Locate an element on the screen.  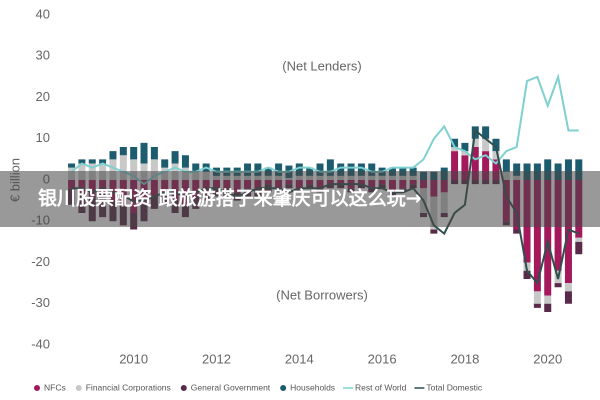
x-tick-label: 2018 is located at coordinates (464, 358).